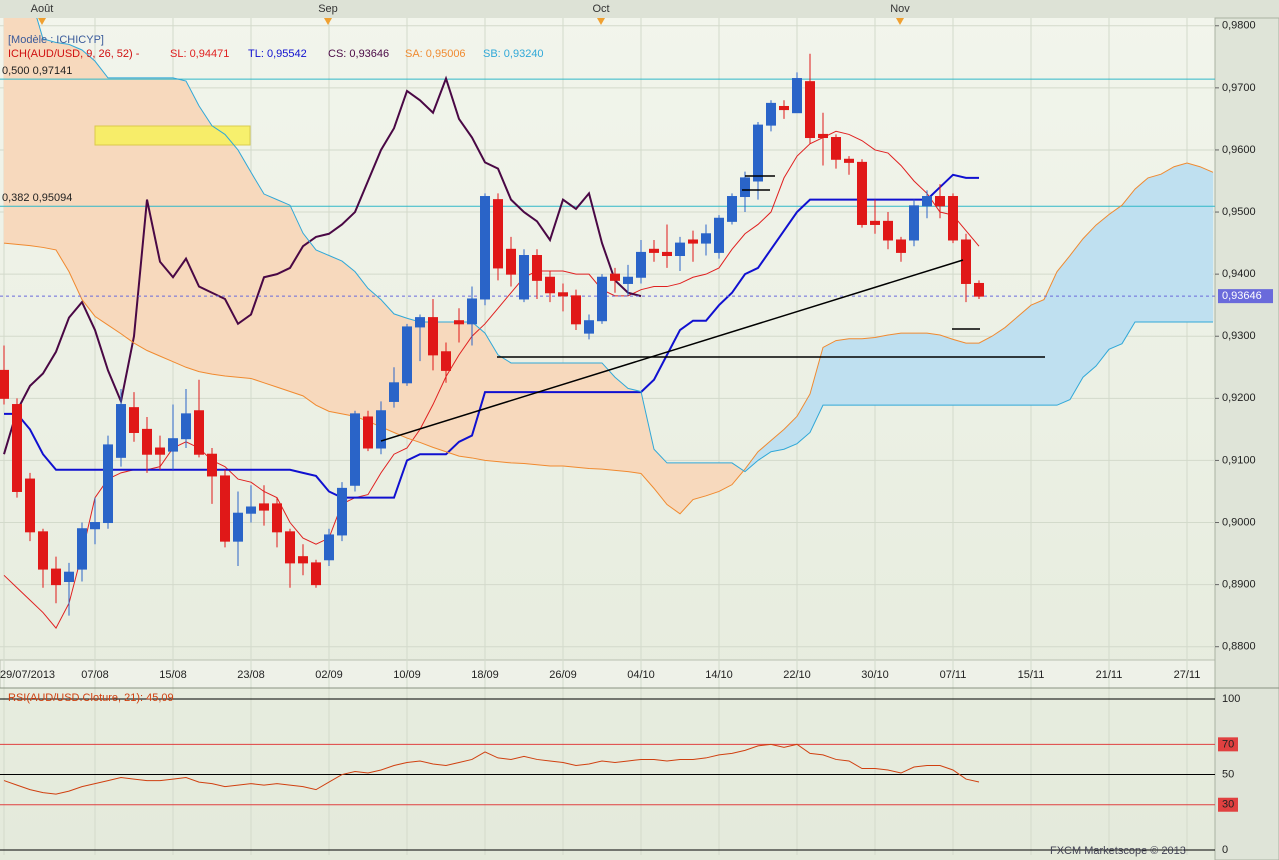 This screenshot has width=1279, height=860. What do you see at coordinates (1239, 585) in the screenshot?
I see `y-tick-label: 0,8900` at bounding box center [1239, 585].